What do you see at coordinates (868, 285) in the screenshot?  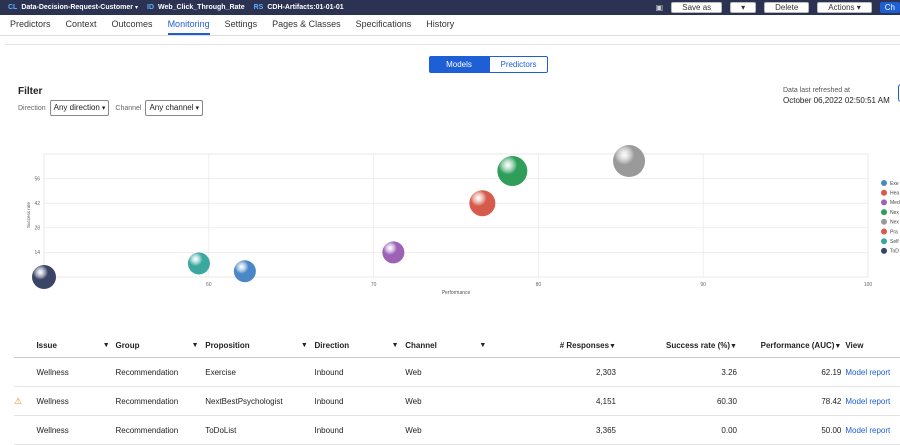 I see `x-tick-label: 100` at bounding box center [868, 285].